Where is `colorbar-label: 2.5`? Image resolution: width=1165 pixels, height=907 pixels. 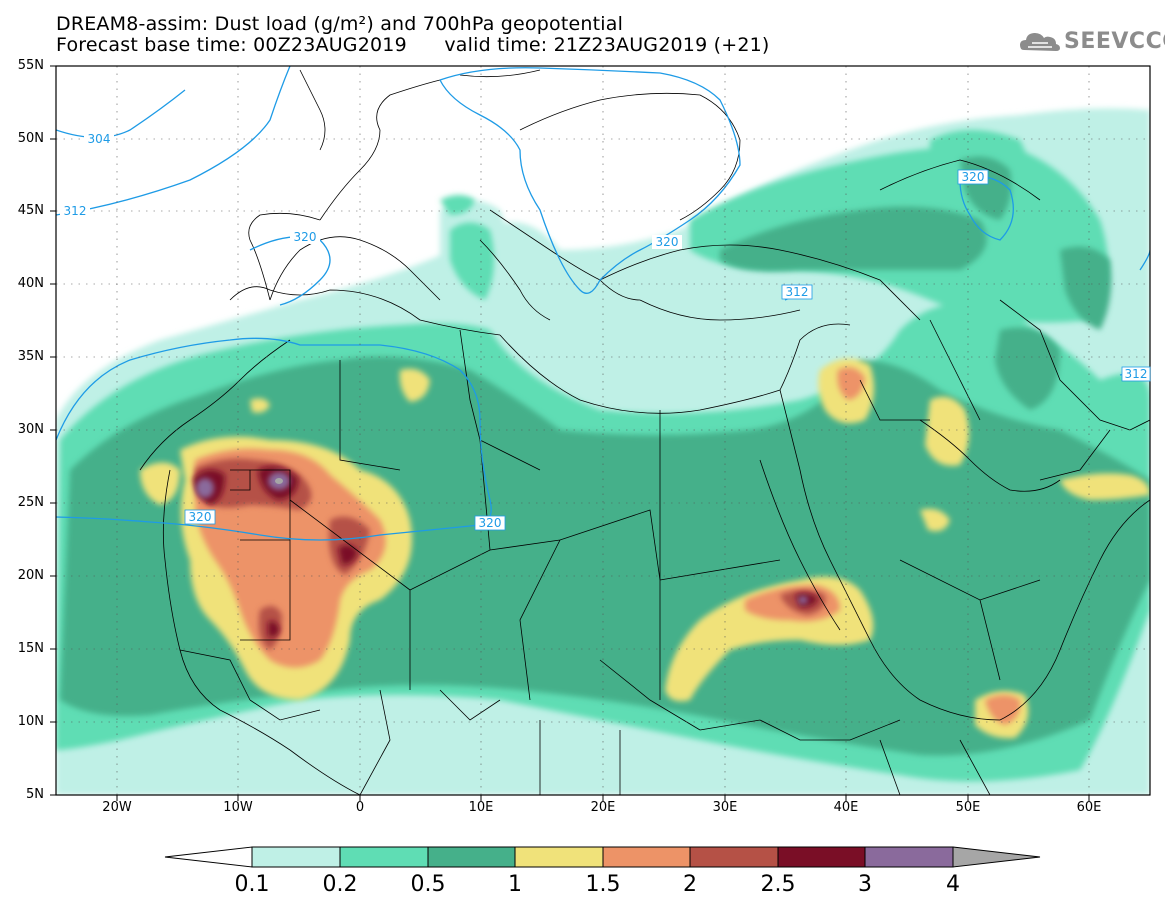 colorbar-label: 2.5 is located at coordinates (778, 884).